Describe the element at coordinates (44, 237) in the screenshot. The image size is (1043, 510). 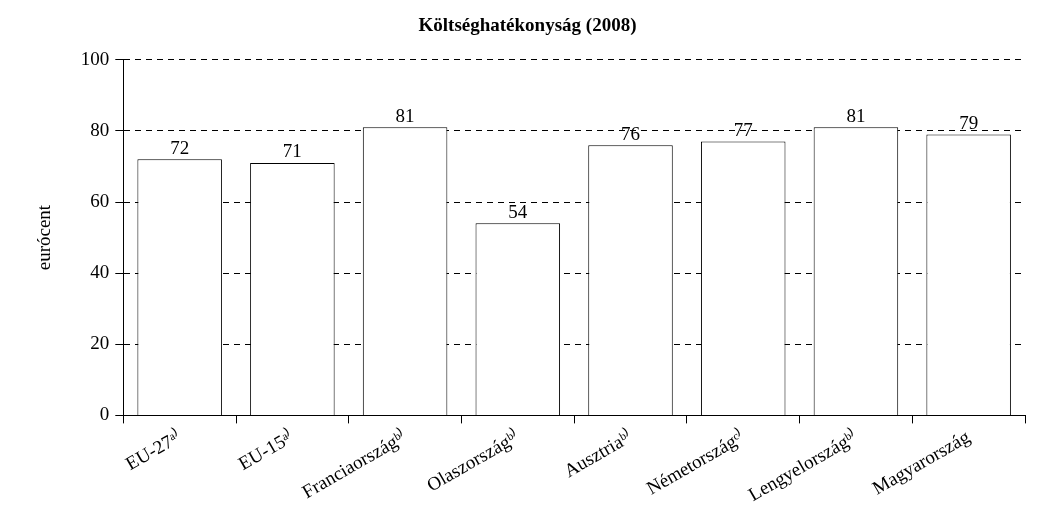
I see `y-axis-title: eurócent` at that location.